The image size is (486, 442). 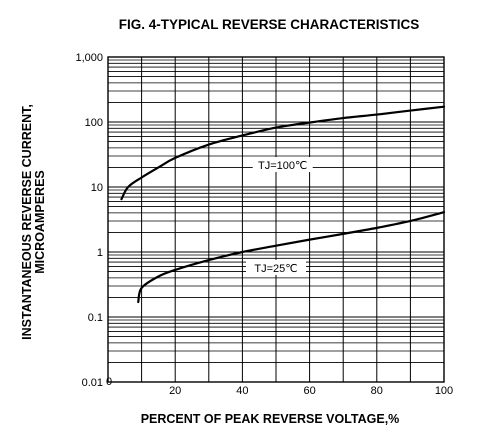 I want to click on y-tick-label: 0.01, so click(x=92, y=383).